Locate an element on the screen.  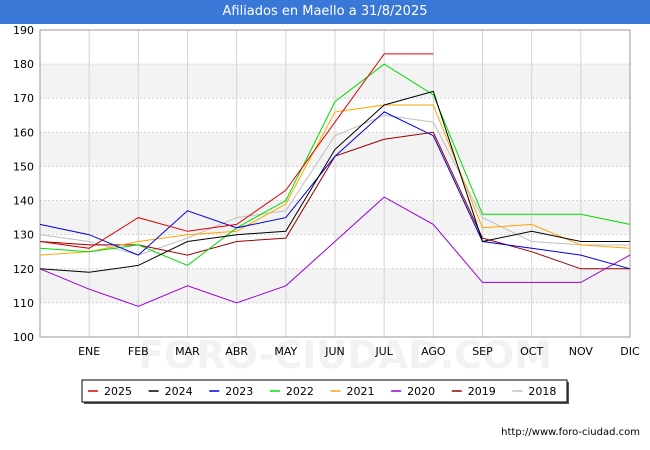
x-tick-label: JUN is located at coordinates (334, 351).